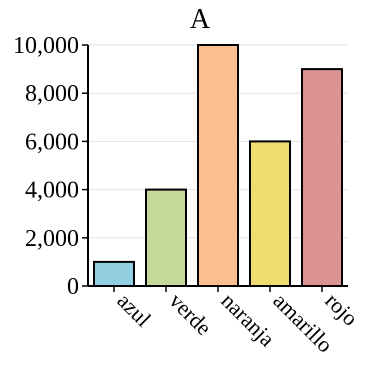 The image size is (366, 370). Describe the element at coordinates (166, 238) in the screenshot. I see `bar-verde` at that location.